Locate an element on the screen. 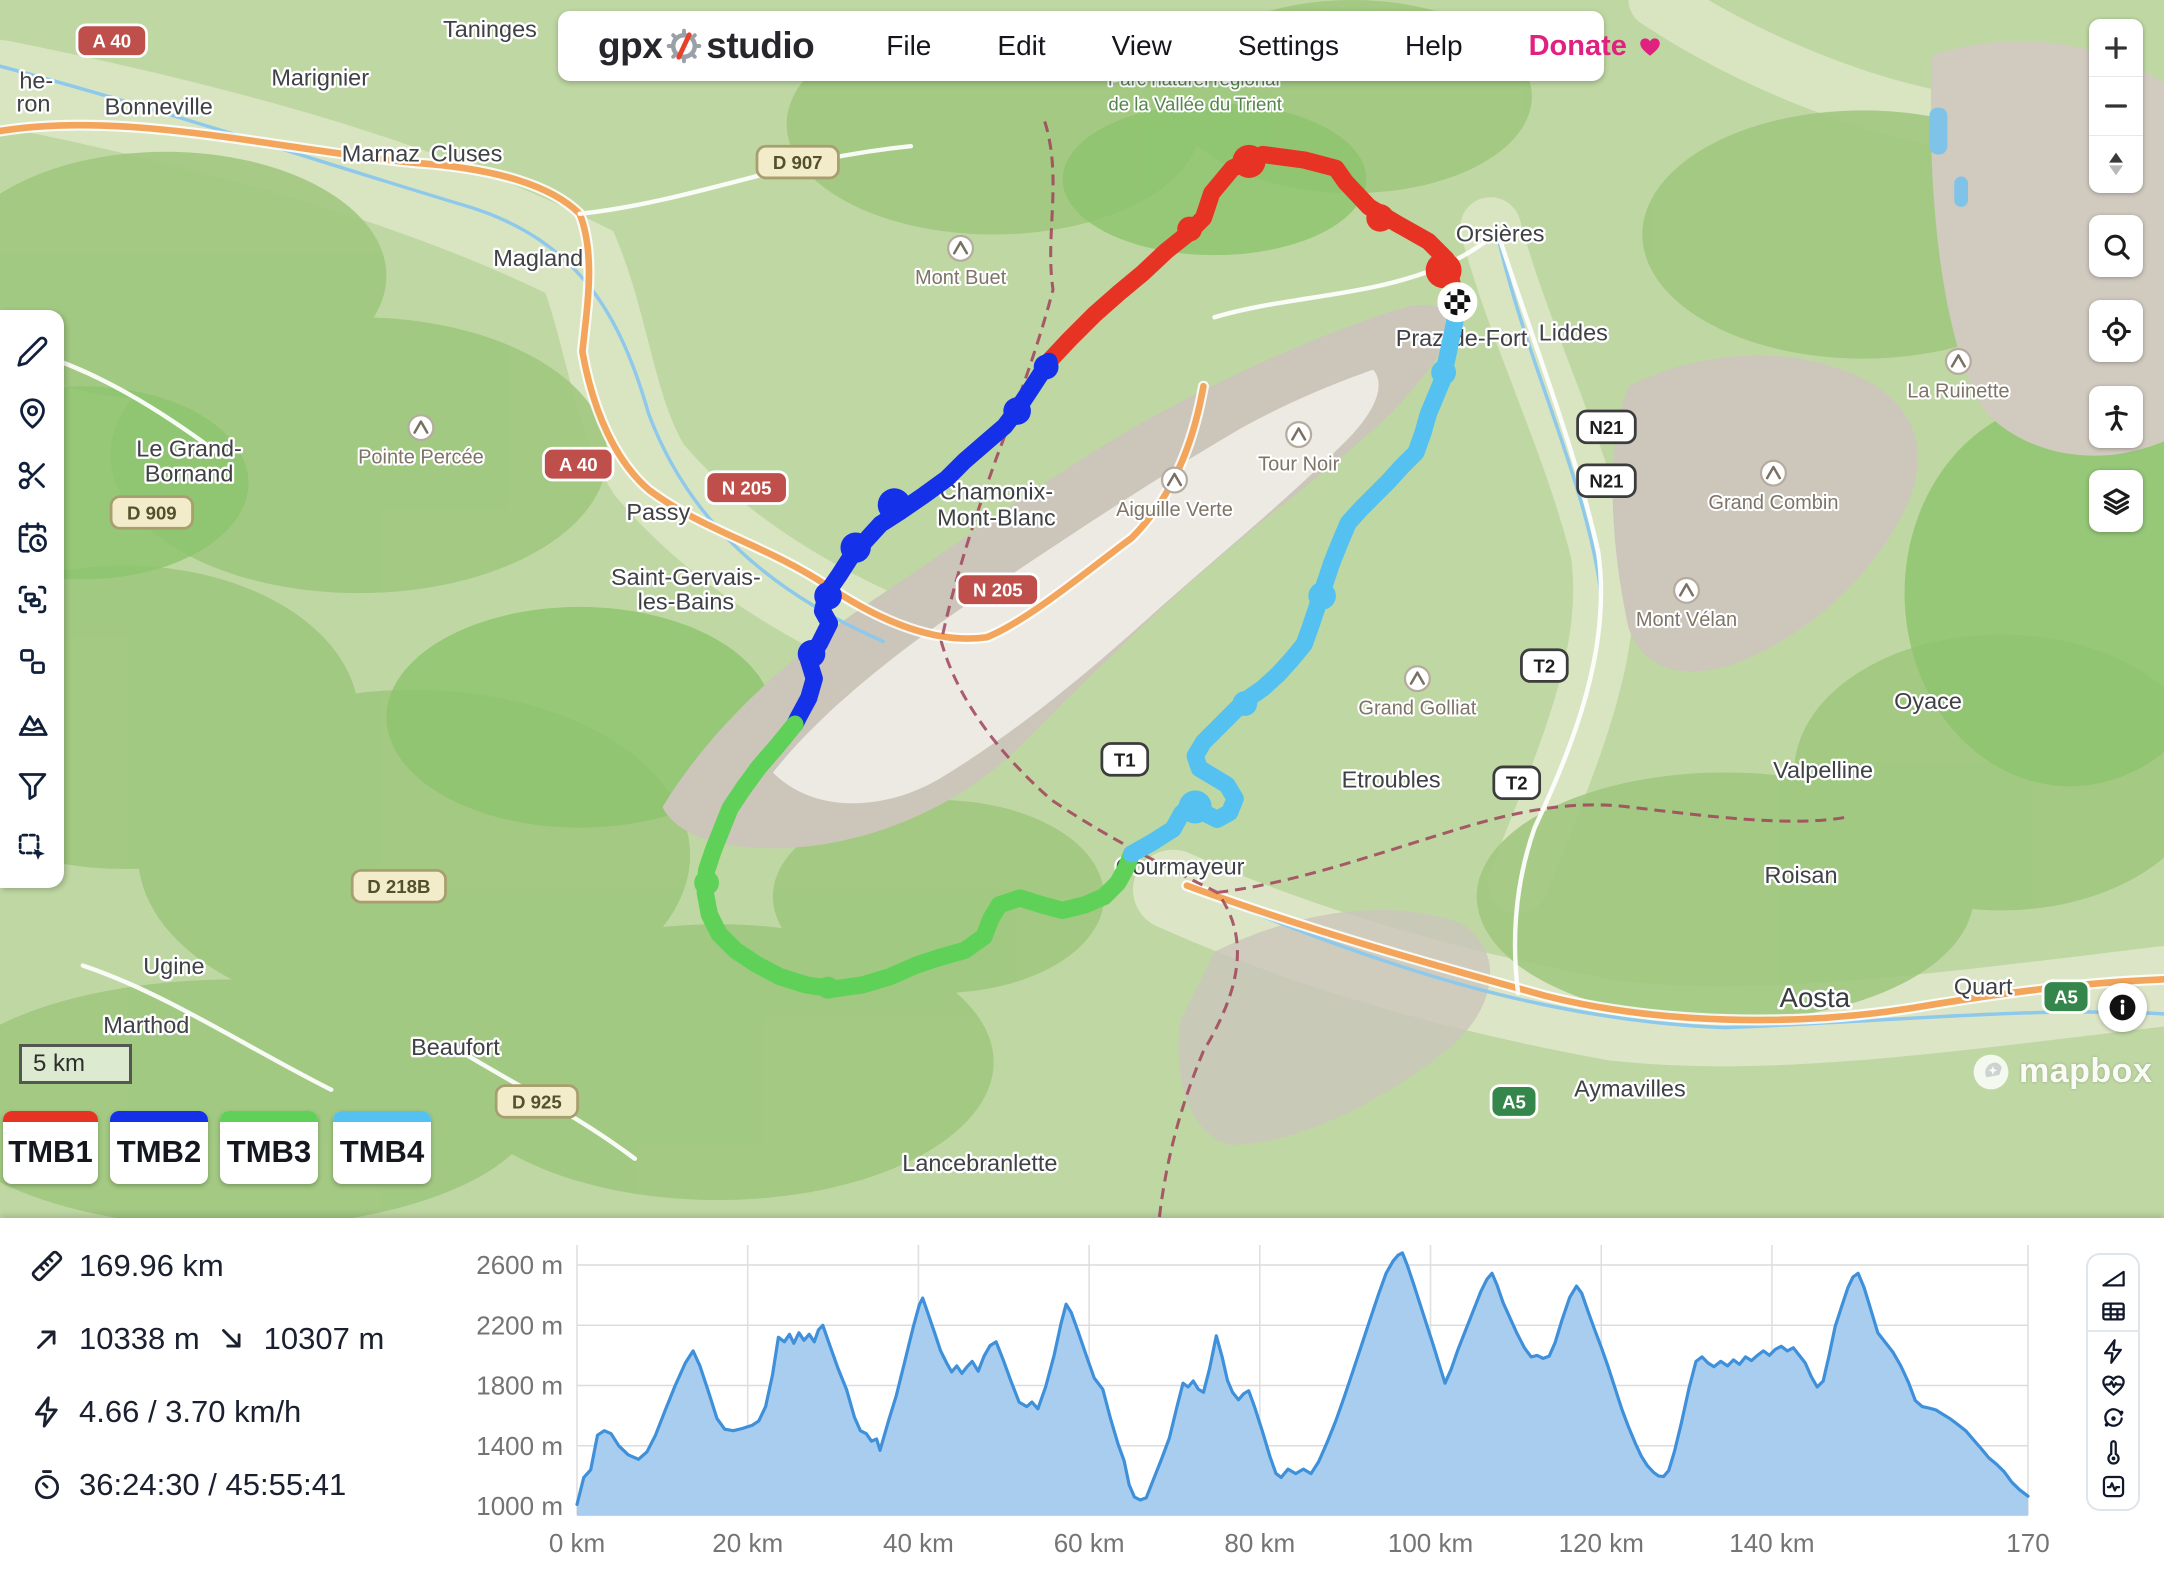 Image resolution: width=2164 pixels, height=1570 pixels. tab-label: TMB2 is located at coordinates (159, 1151).